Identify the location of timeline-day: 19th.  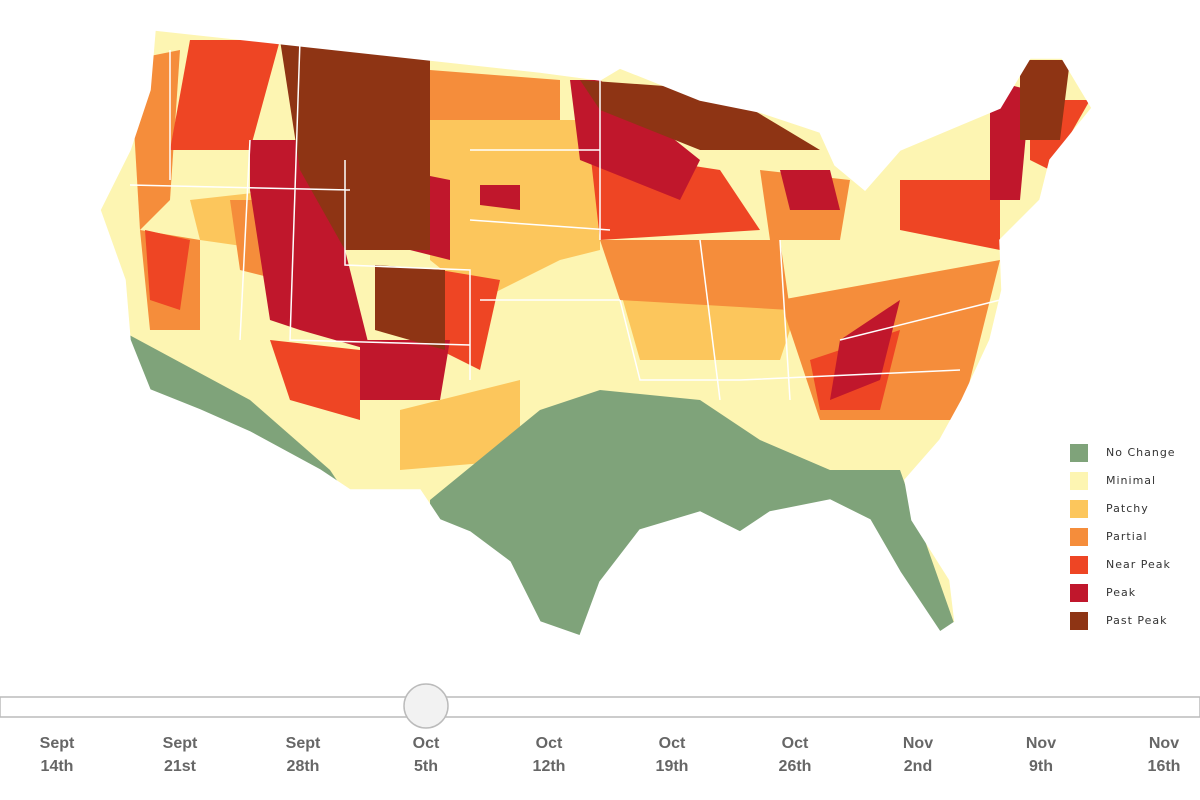
(672, 766).